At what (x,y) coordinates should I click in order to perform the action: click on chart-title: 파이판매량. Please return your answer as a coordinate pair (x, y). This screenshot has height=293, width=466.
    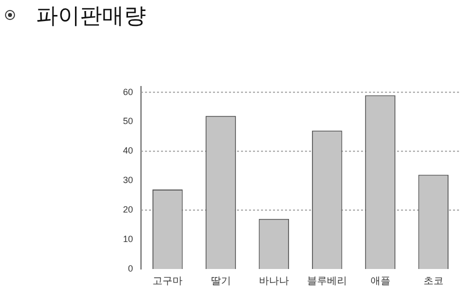
    Looking at the image, I should click on (91, 17).